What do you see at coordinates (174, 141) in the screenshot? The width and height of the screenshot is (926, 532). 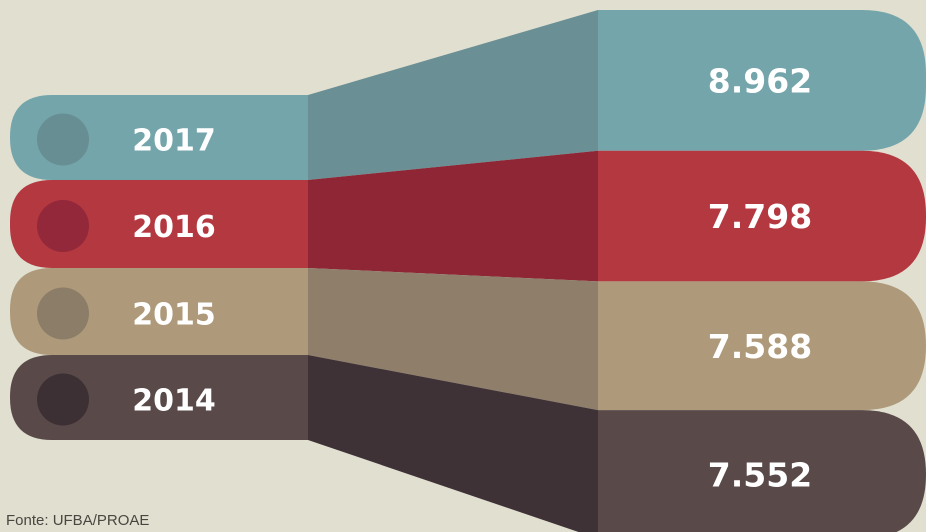 I see `year-label-2017: 2017` at bounding box center [174, 141].